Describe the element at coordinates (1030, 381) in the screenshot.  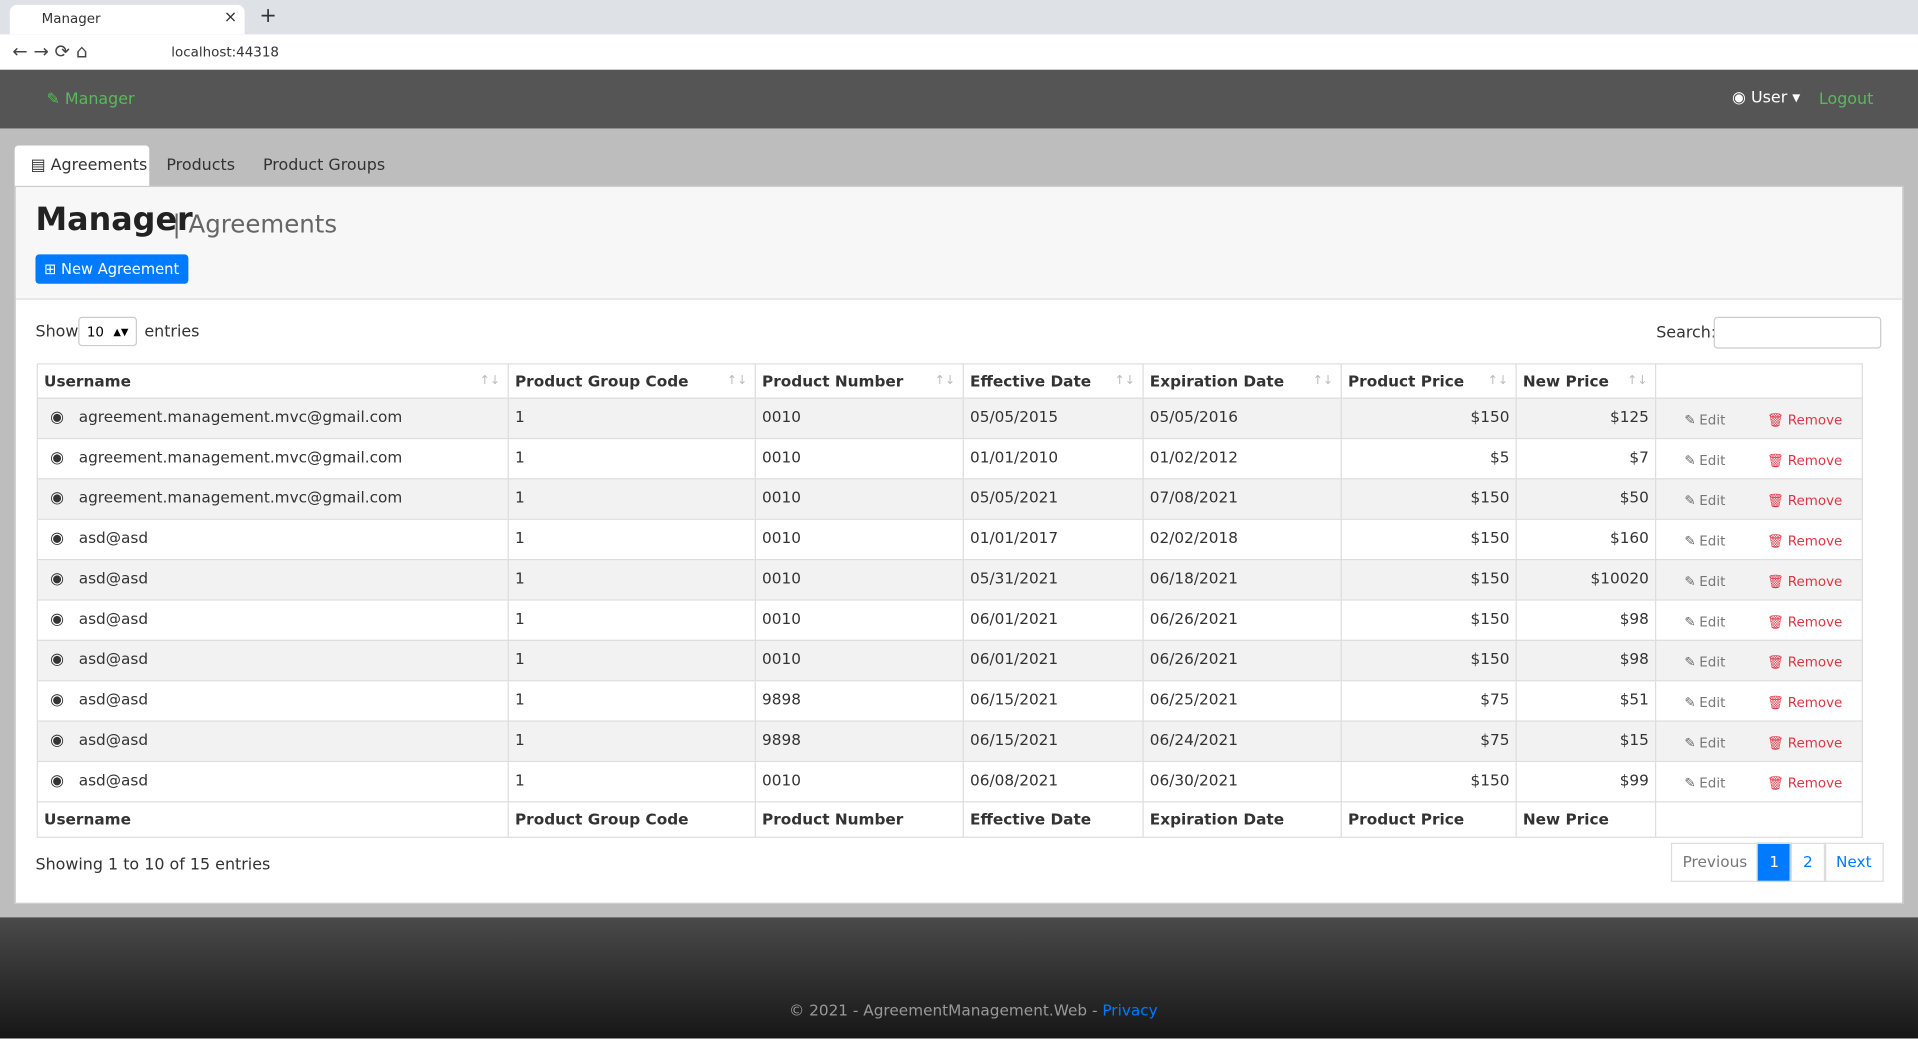
I see `header-text: Effective Date` at that location.